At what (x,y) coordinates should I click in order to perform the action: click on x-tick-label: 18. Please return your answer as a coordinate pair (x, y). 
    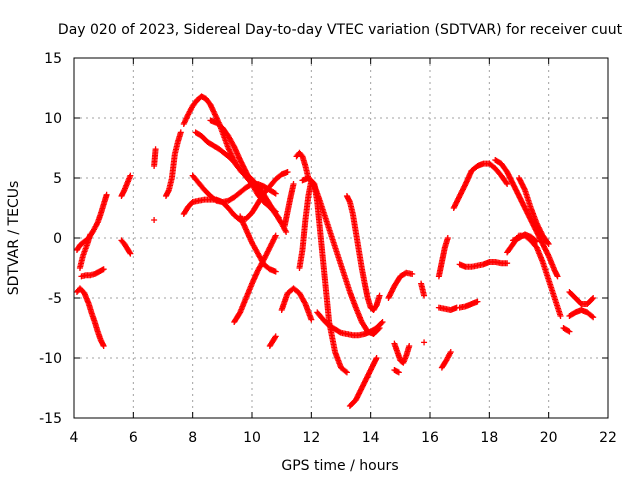
    Looking at the image, I should click on (489, 438).